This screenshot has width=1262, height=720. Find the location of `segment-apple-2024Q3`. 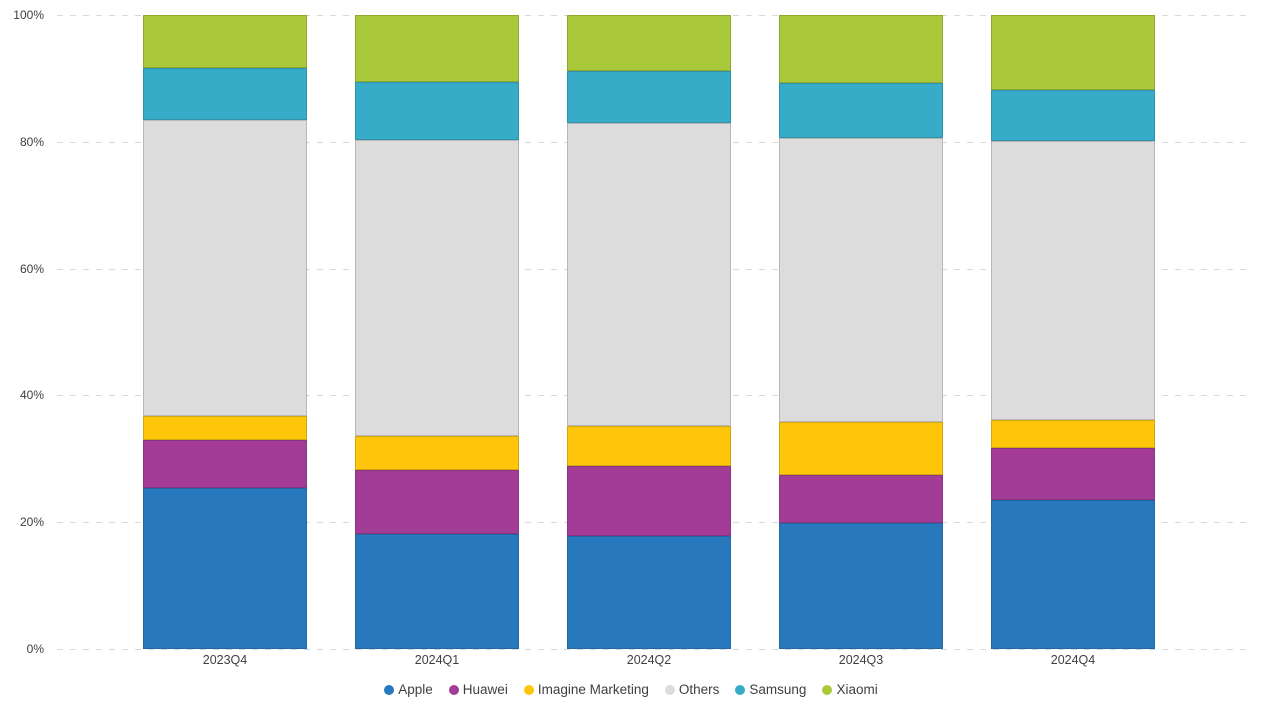

segment-apple-2024Q3 is located at coordinates (861, 586).